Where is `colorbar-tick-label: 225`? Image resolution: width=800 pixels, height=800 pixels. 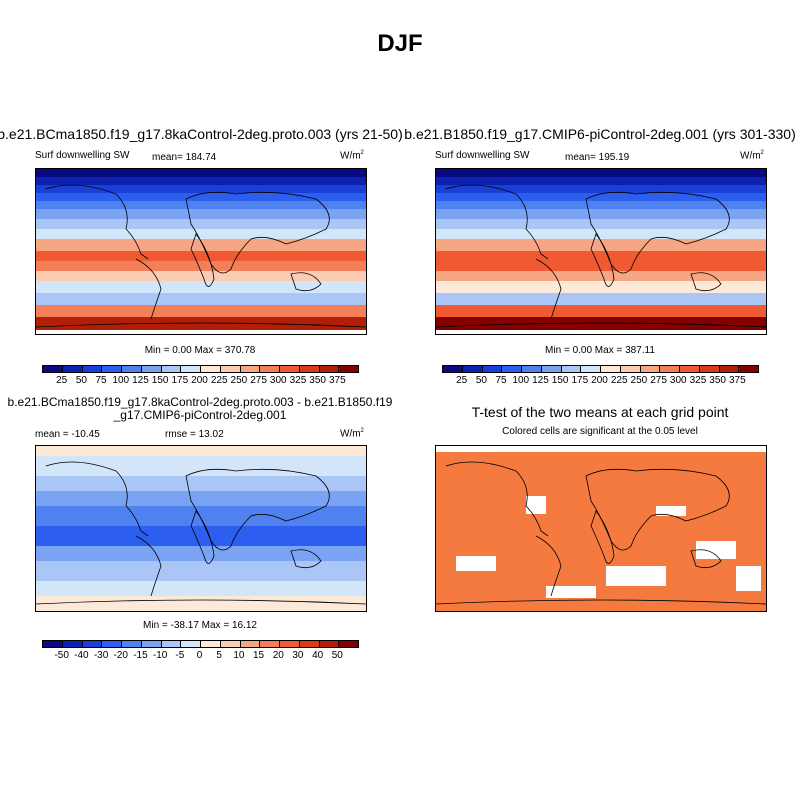 colorbar-tick-label: 225 is located at coordinates (619, 380).